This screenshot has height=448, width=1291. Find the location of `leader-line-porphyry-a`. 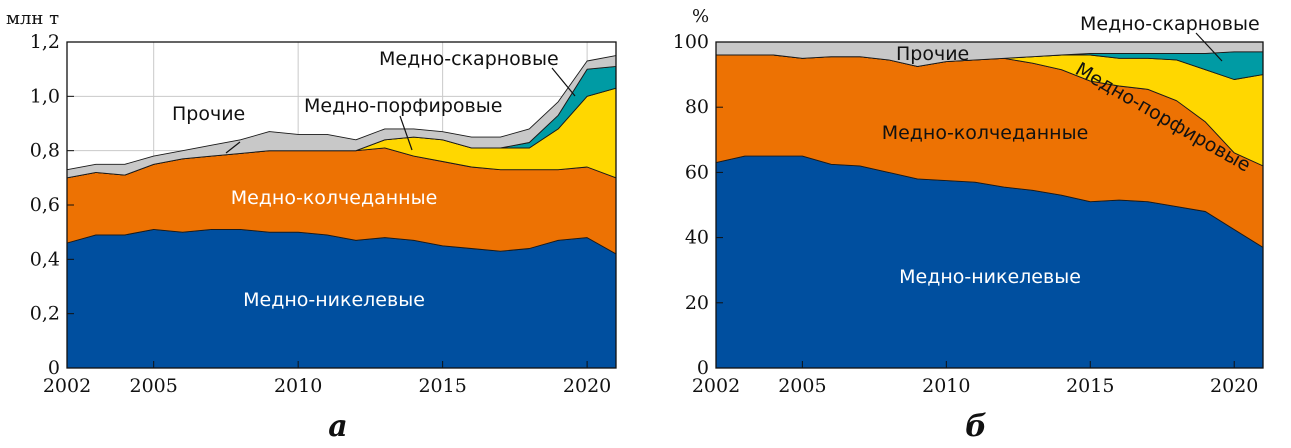

leader-line-porphyry-a is located at coordinates (406, 133).